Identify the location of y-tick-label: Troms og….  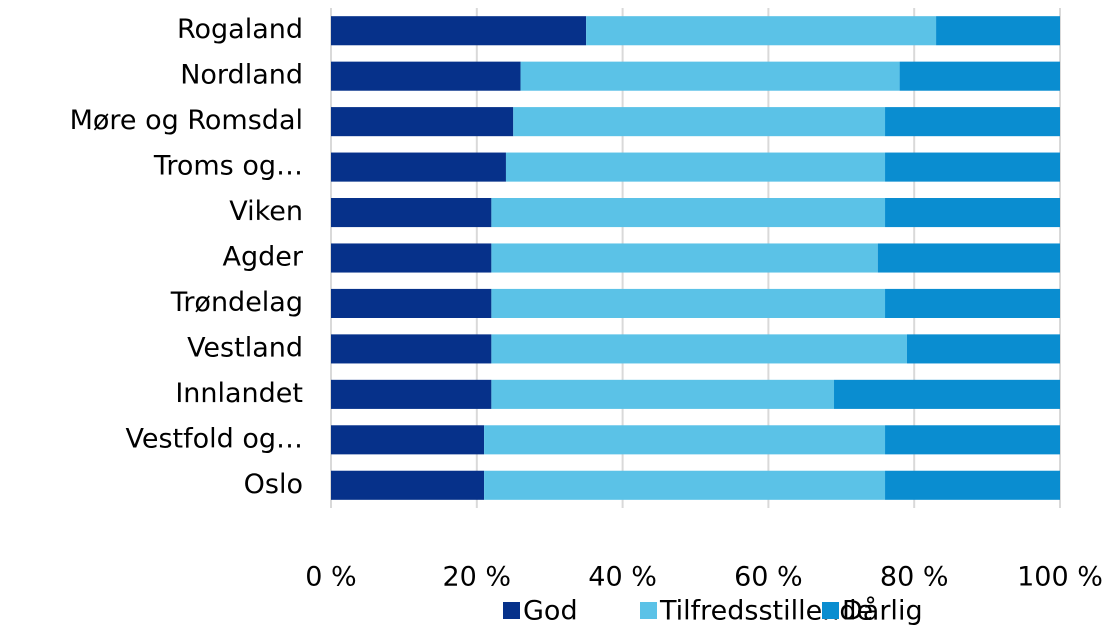
(228, 166).